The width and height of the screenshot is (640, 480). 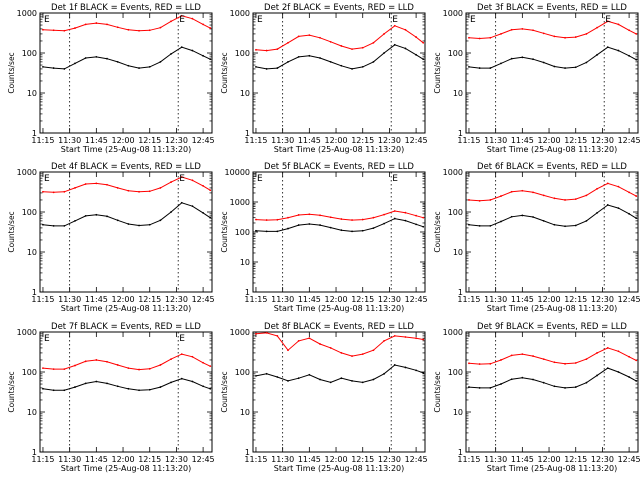 I want to click on panel-title: Det 5f BLACK = Events, RED = LLD, so click(x=339, y=167).